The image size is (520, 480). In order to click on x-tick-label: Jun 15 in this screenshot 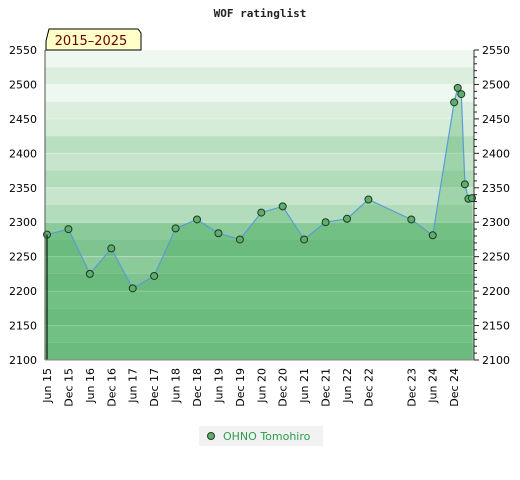, I will do `click(47, 386)`.